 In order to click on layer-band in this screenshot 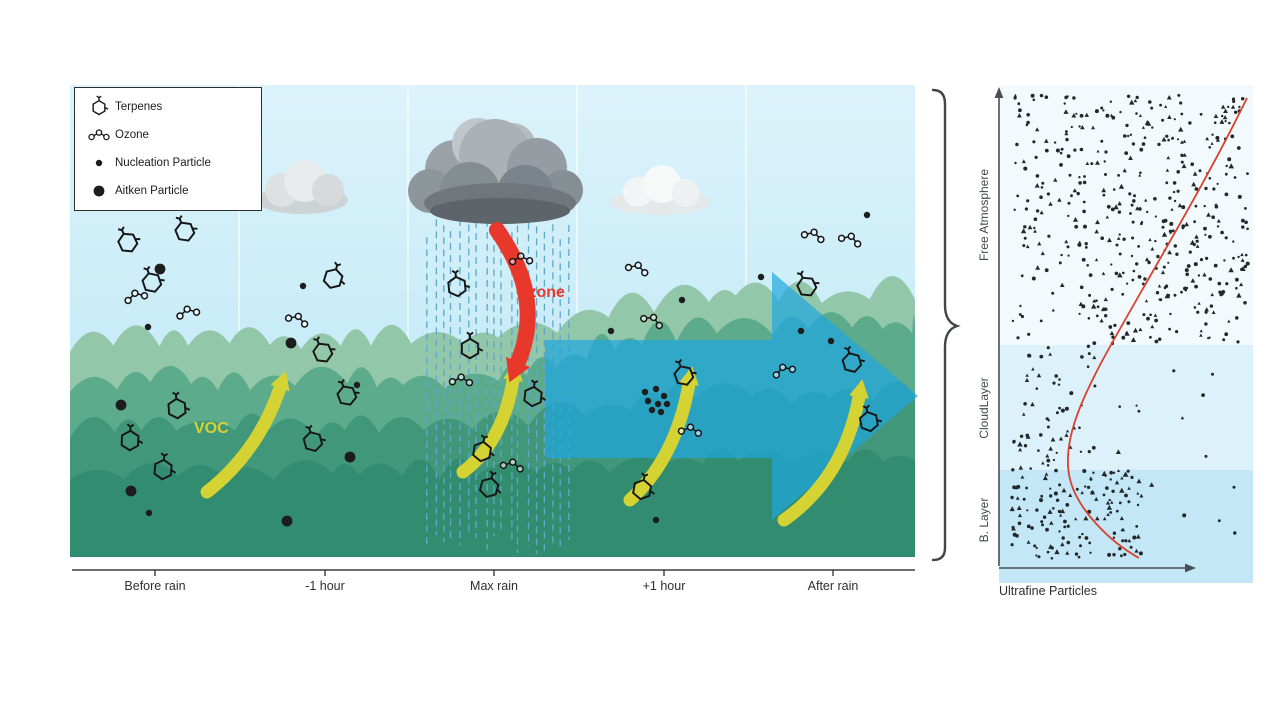, I will do `click(1126, 215)`.